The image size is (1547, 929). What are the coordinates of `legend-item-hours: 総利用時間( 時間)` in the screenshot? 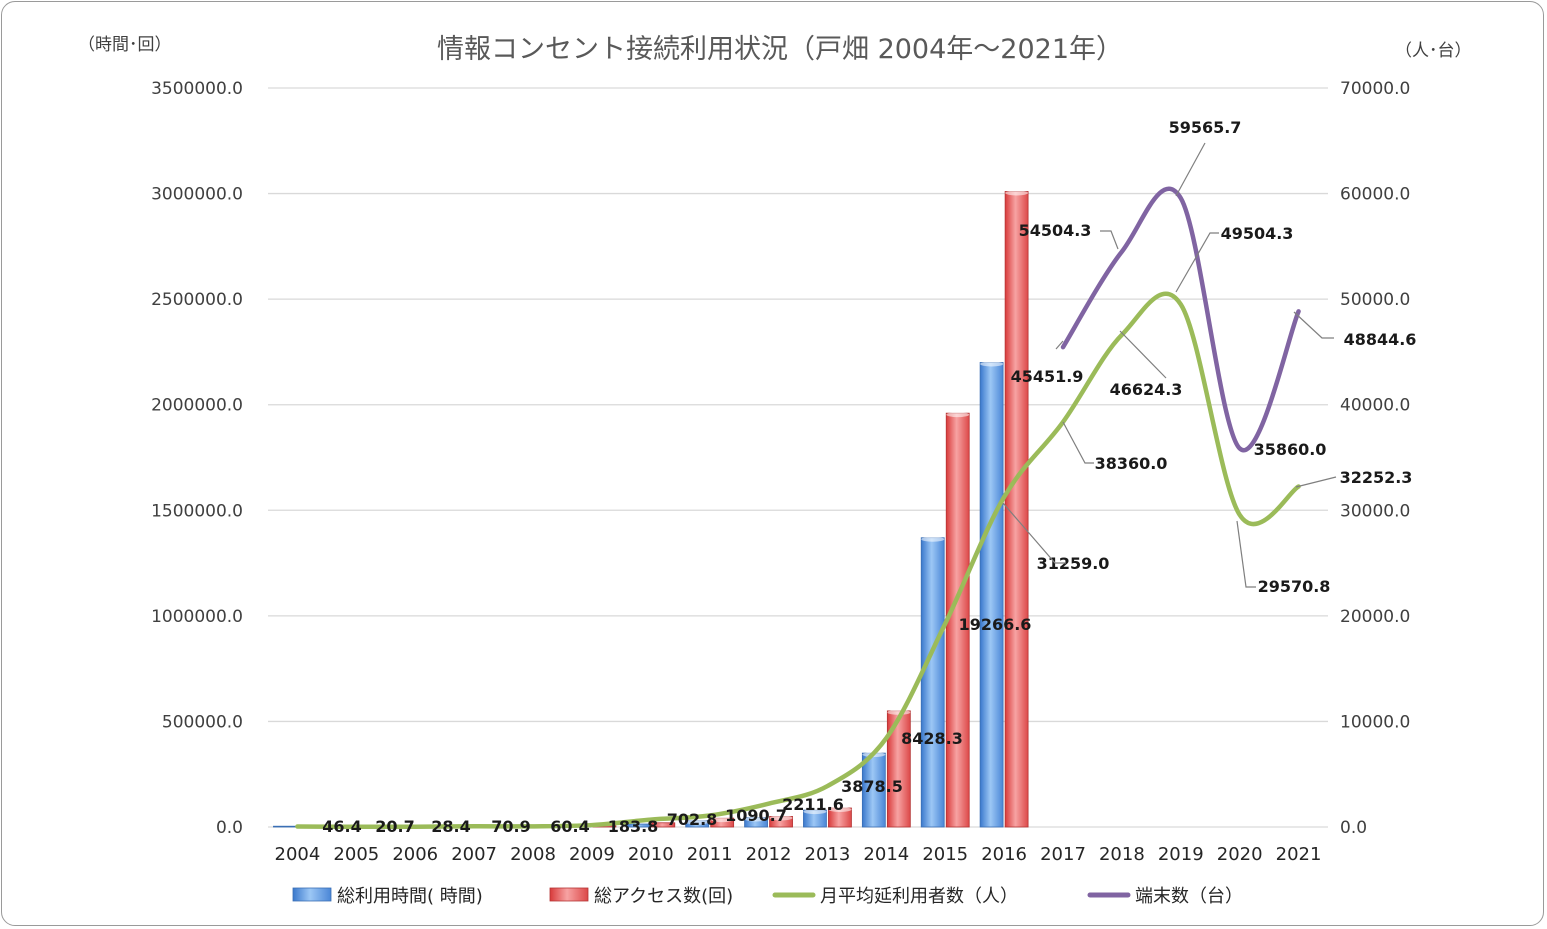 It's located at (387, 896).